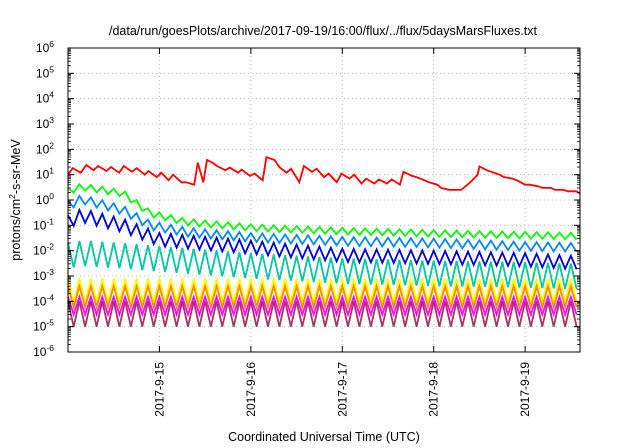 This screenshot has width=640, height=448. Describe the element at coordinates (43, 300) in the screenshot. I see `y-tick-label: 10⁻⁴` at that location.